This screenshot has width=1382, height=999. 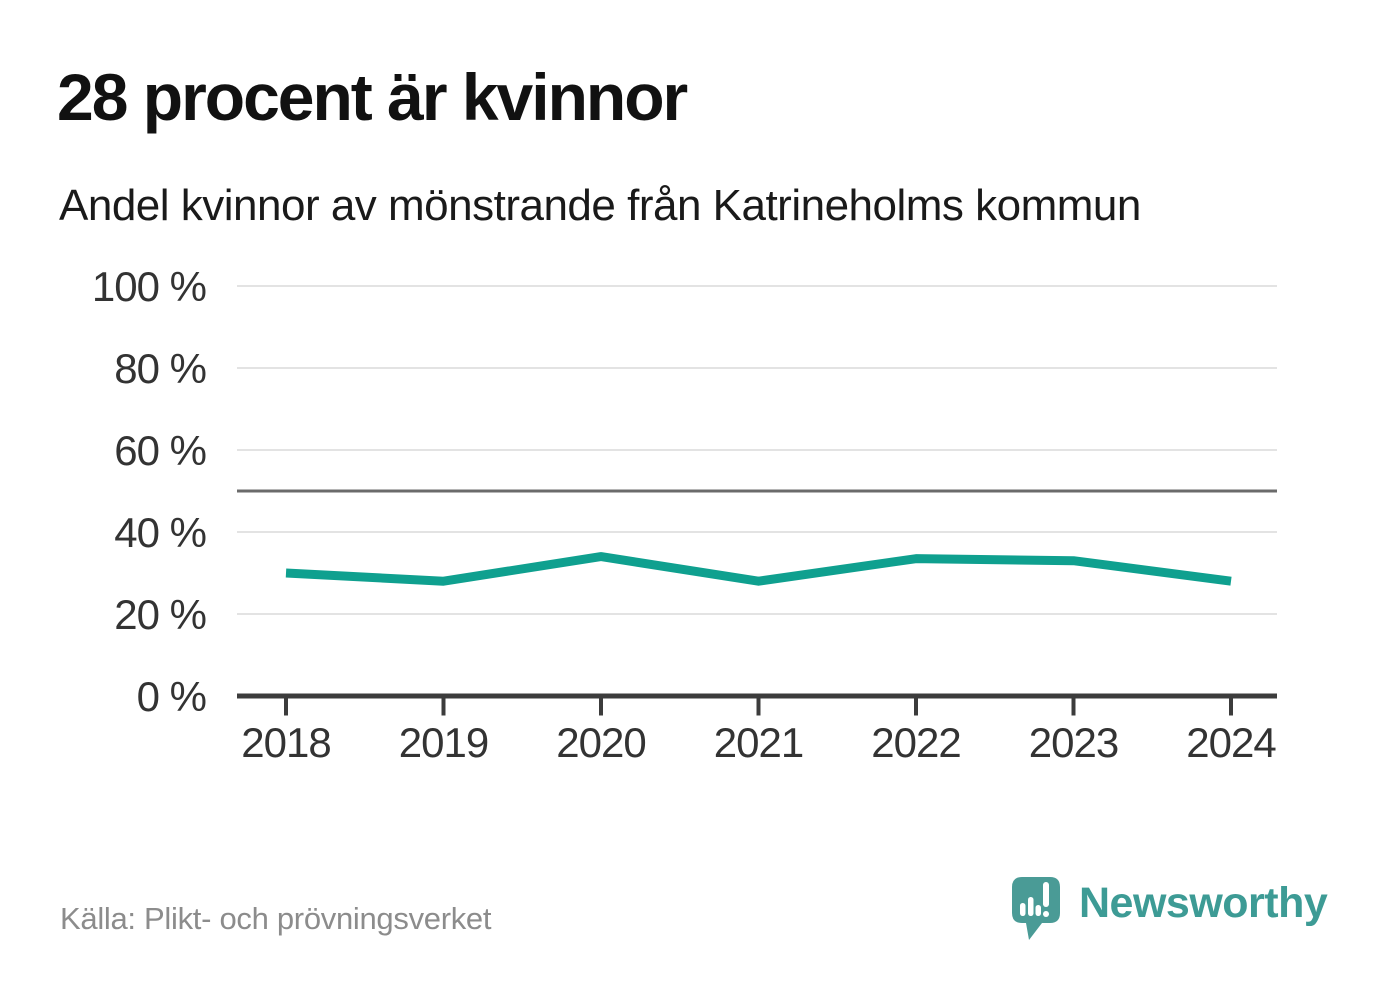 I want to click on x-tick-label: 2022, so click(x=915, y=742).